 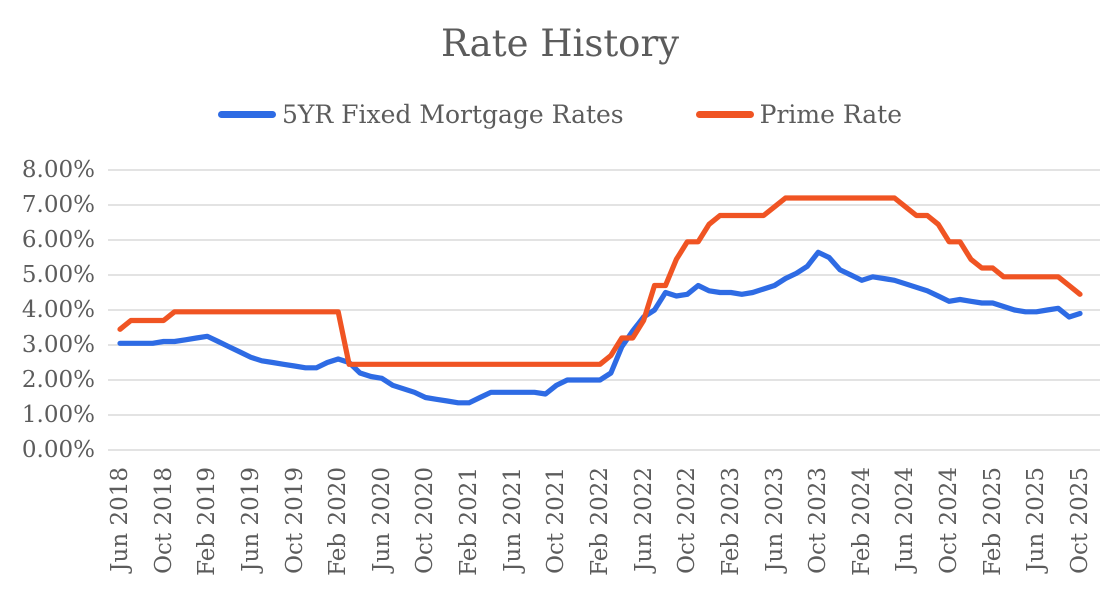 What do you see at coordinates (687, 520) in the screenshot?
I see `x-axis-label: Oct 2022` at bounding box center [687, 520].